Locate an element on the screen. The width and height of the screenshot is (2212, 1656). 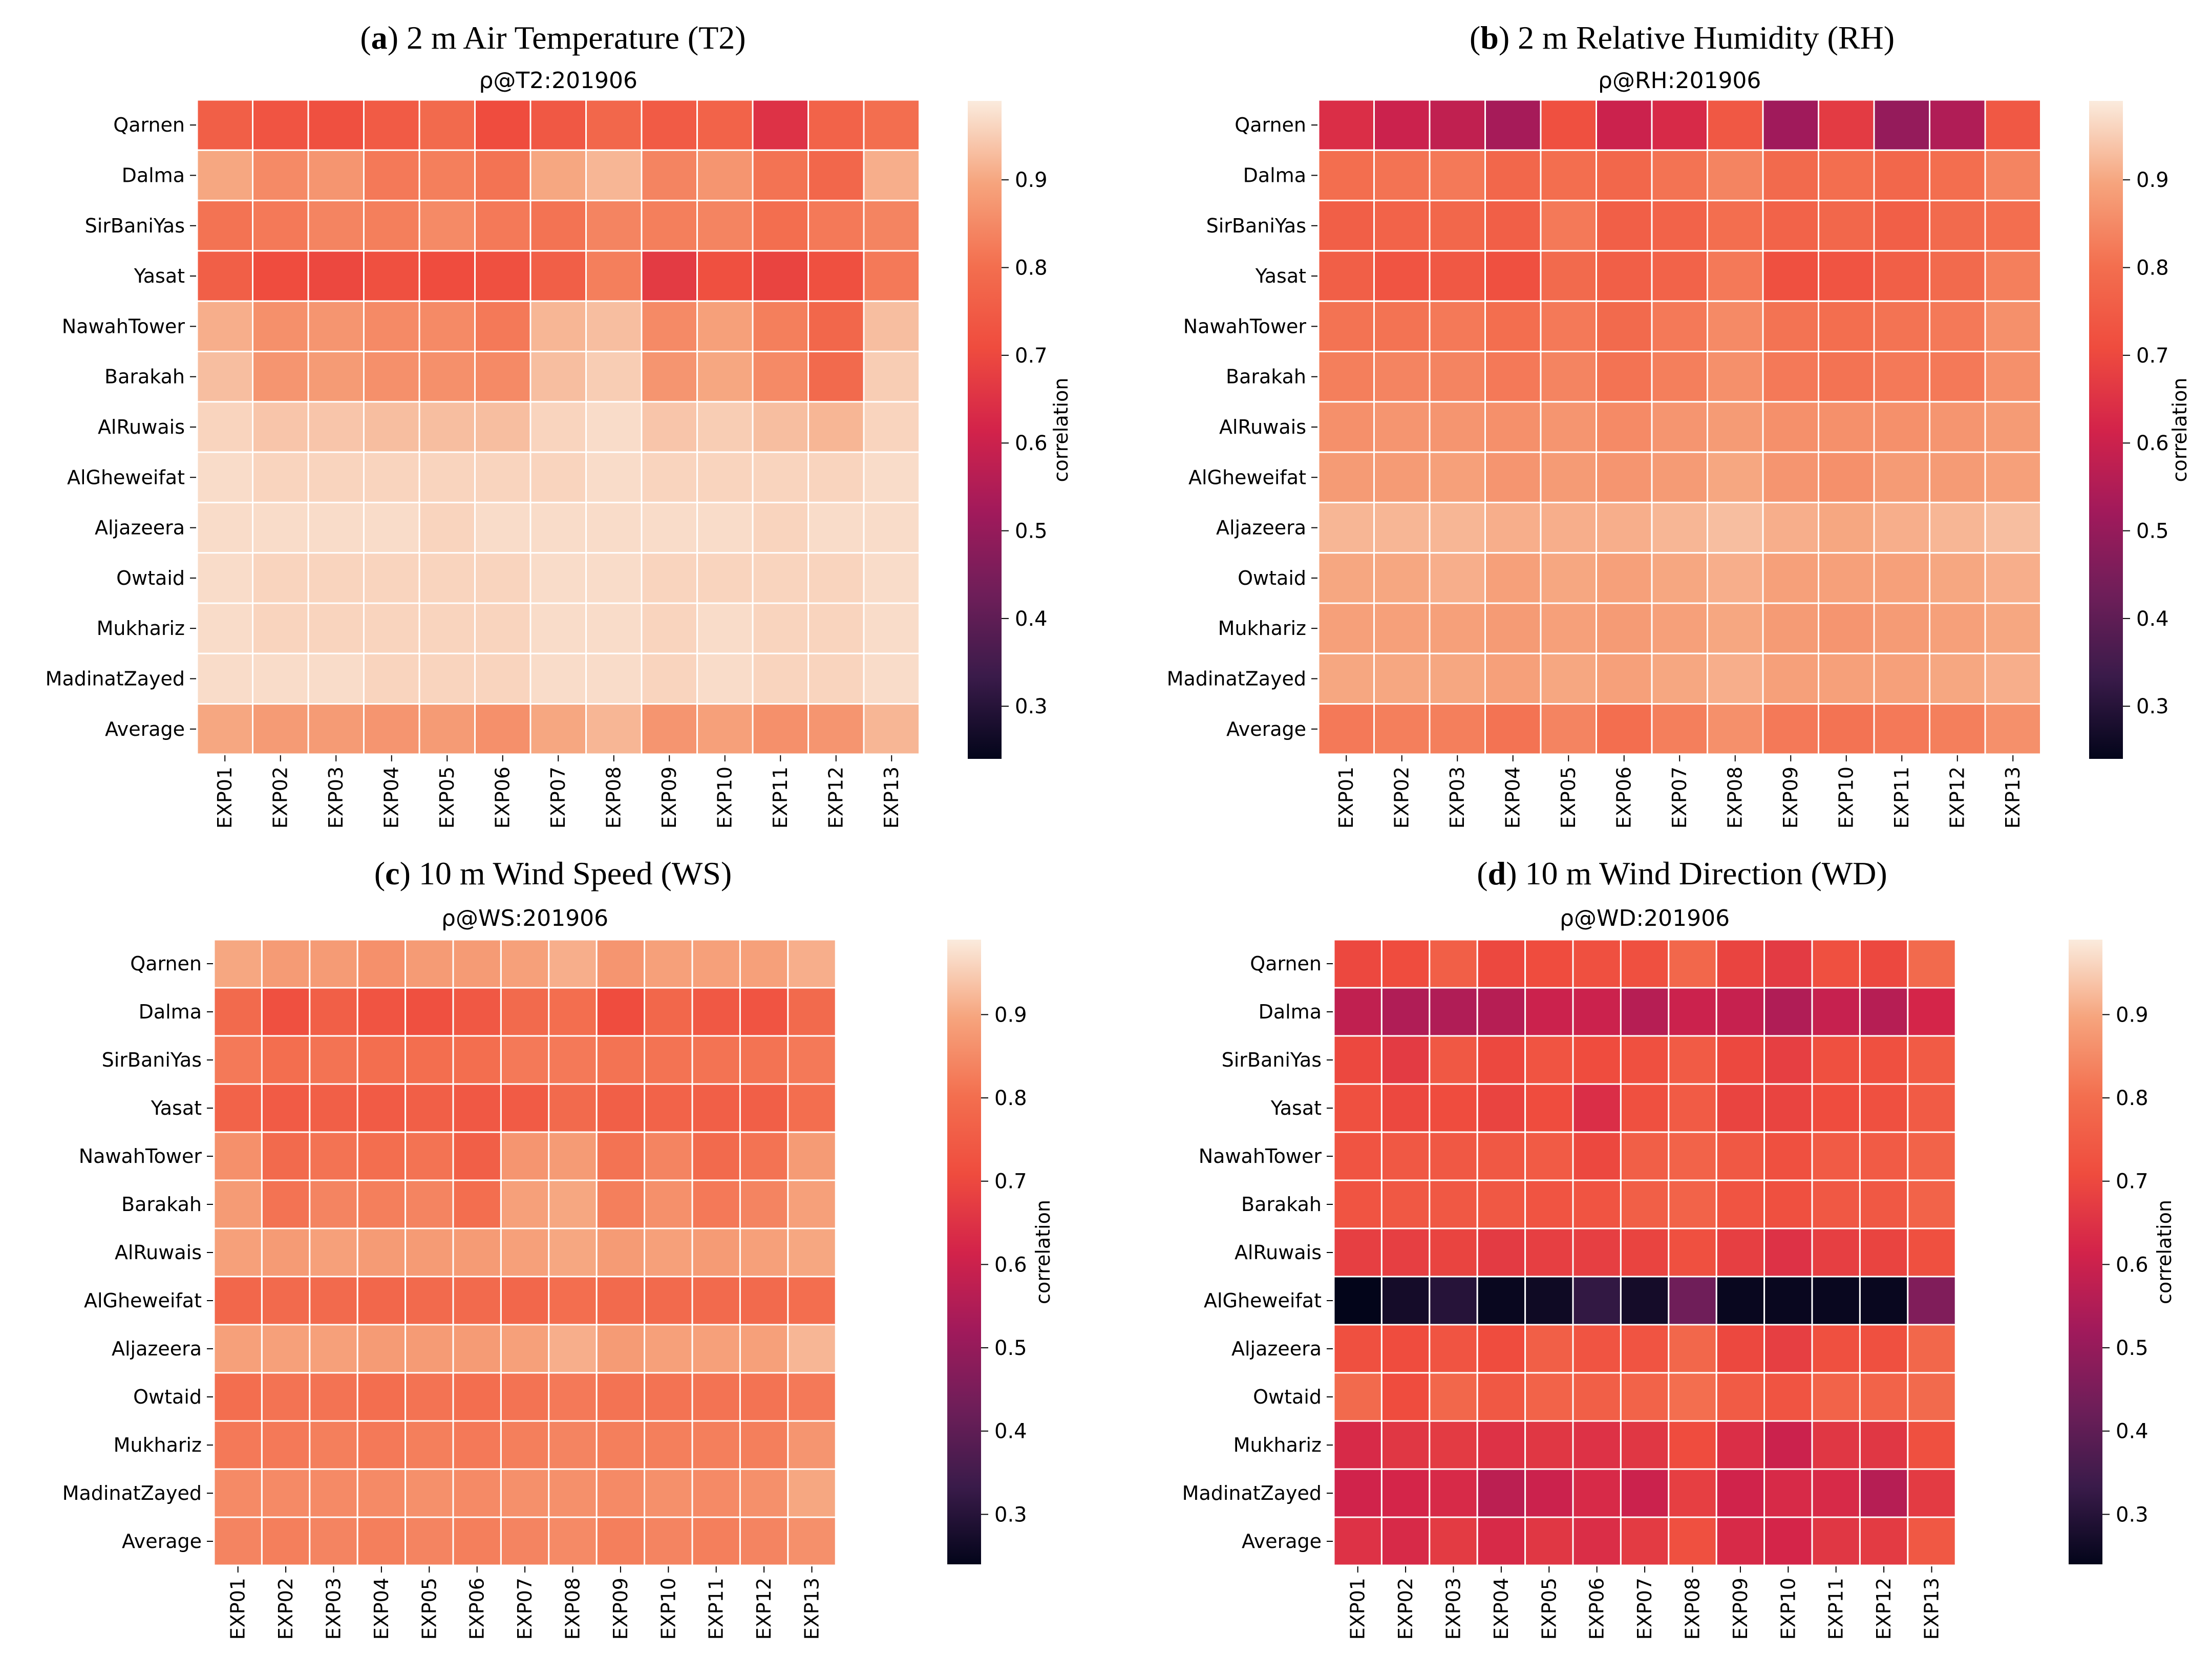
panel-title-text: ) 2 m Air Temperature (T2) is located at coordinates (567, 37).